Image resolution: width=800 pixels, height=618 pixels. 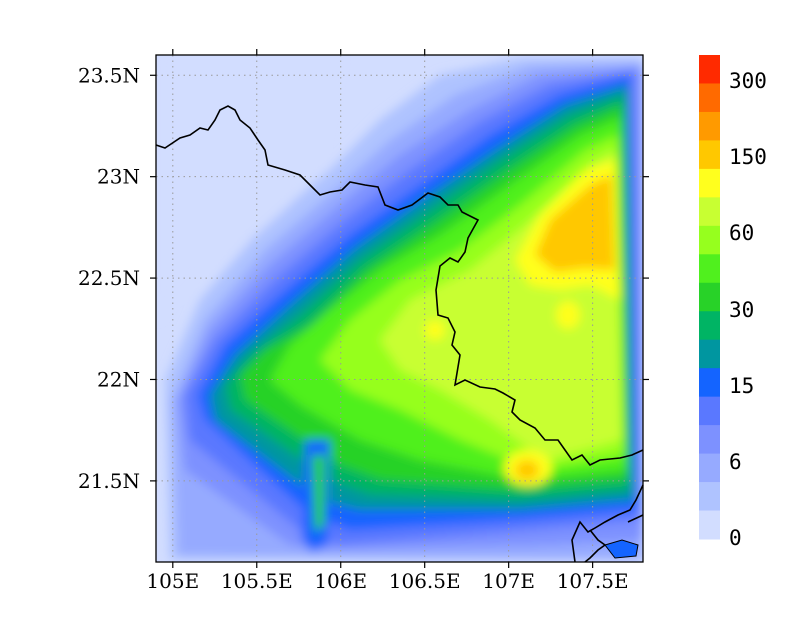 What do you see at coordinates (741, 233) in the screenshot?
I see `colorbar-label: 60` at bounding box center [741, 233].